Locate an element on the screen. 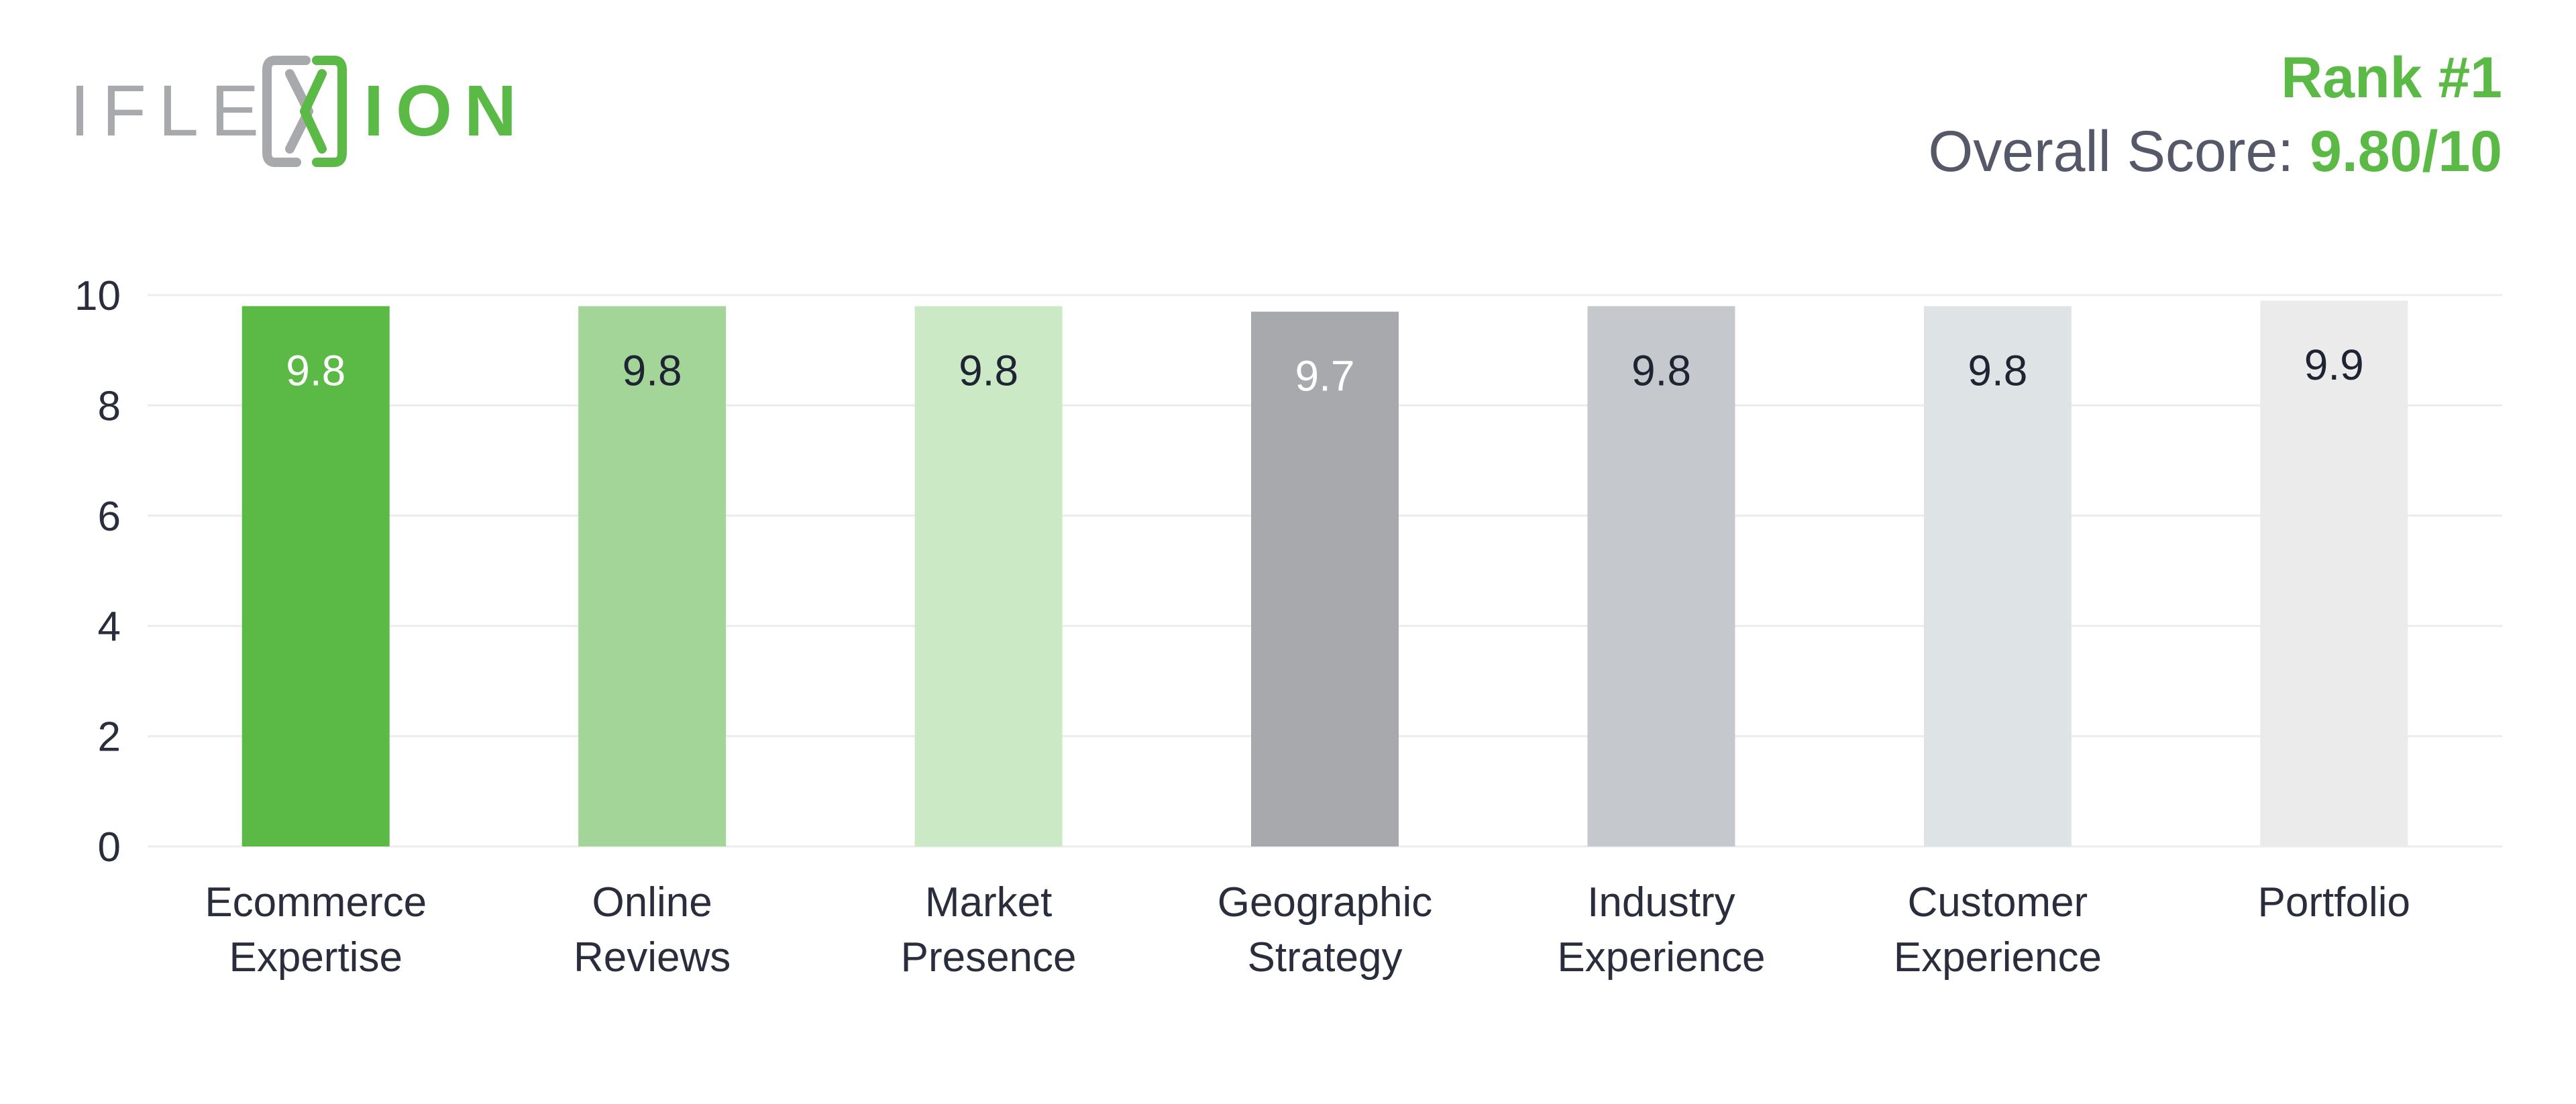 This screenshot has width=2576, height=1104. logo-bracket-left is located at coordinates (286, 111).